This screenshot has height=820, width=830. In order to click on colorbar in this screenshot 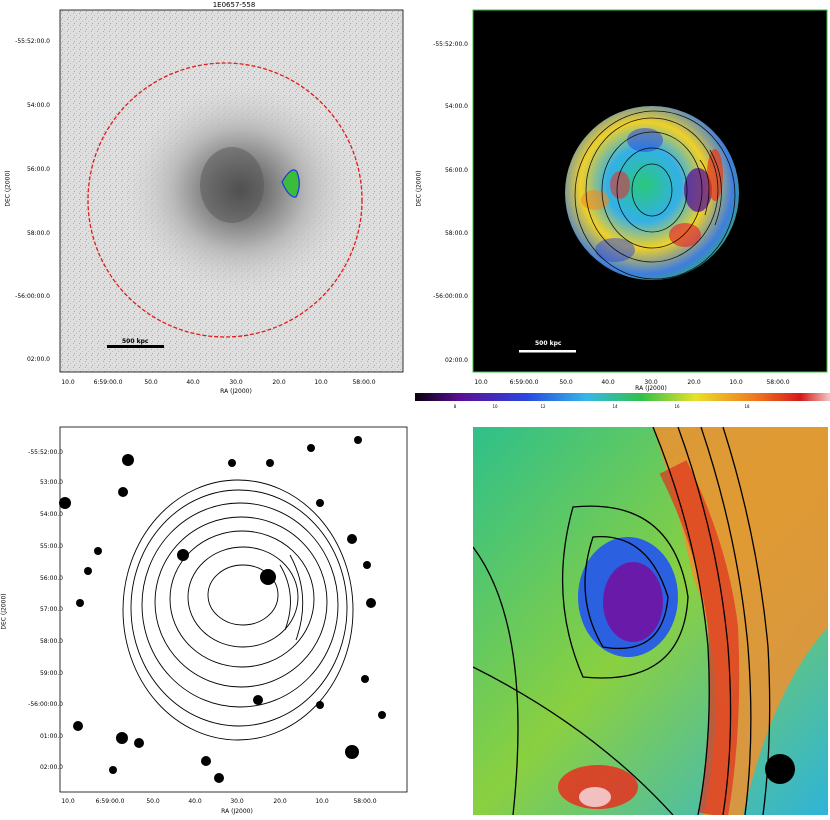, I will do `click(622, 397)`.